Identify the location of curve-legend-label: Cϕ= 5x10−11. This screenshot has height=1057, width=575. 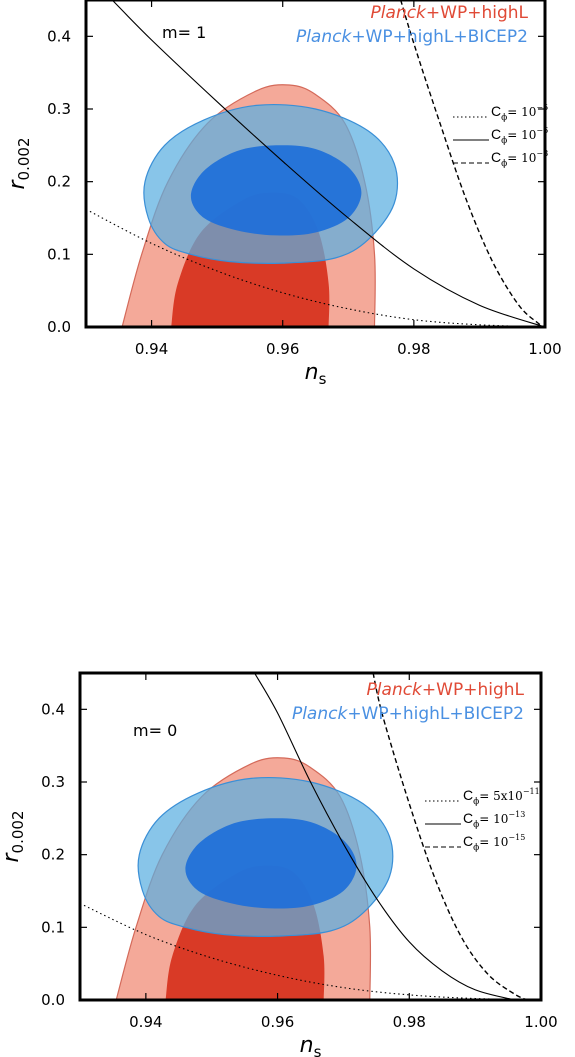
(501, 797).